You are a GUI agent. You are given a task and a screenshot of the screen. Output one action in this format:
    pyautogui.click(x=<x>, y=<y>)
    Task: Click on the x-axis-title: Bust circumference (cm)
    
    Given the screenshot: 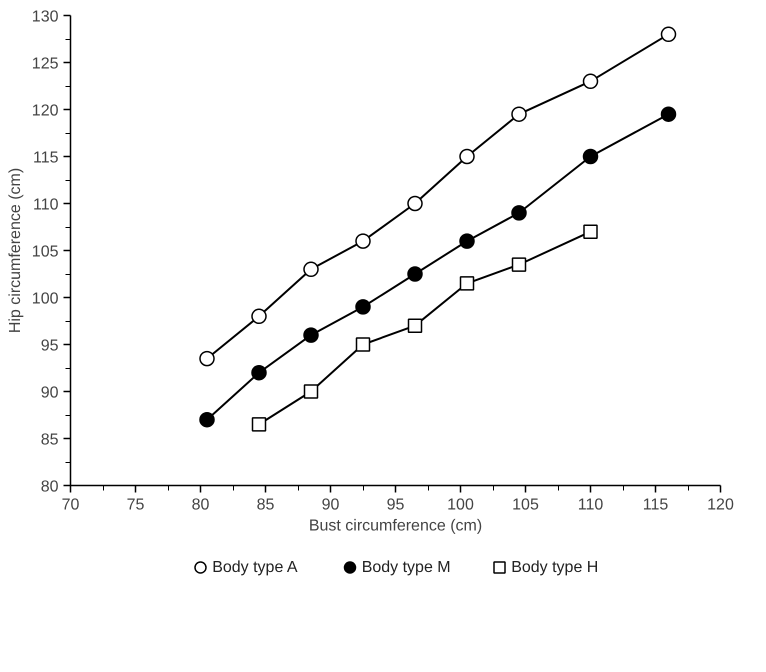 What is the action you would take?
    pyautogui.click(x=395, y=526)
    